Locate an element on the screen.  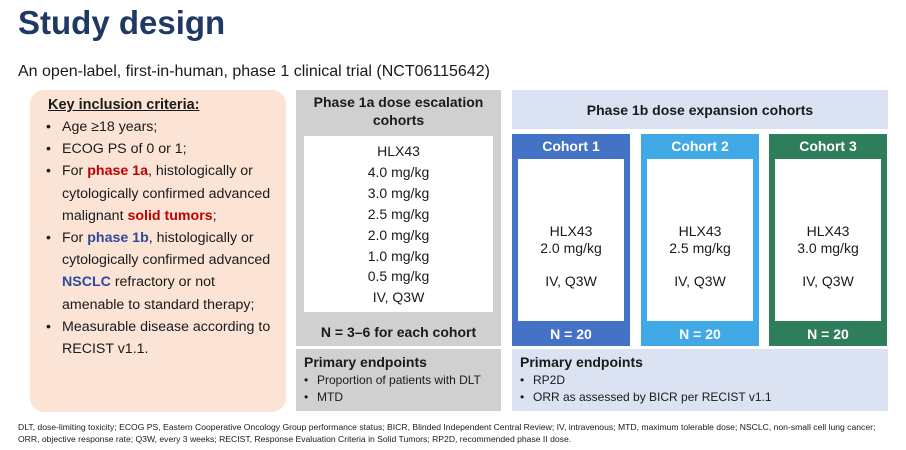
dose-item: HLX43 is located at coordinates (398, 151).